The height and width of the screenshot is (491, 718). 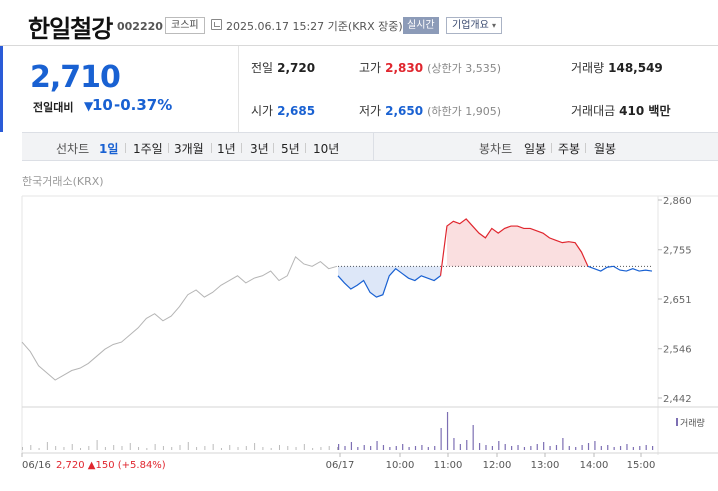 I want to click on period-5y: 5년, so click(x=290, y=149).